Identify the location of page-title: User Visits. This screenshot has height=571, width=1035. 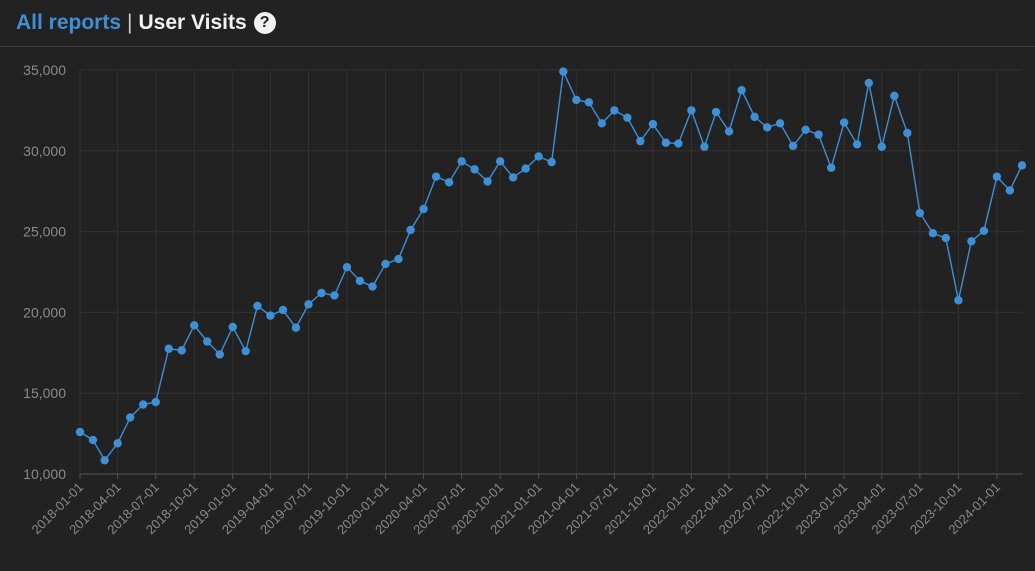
(192, 22).